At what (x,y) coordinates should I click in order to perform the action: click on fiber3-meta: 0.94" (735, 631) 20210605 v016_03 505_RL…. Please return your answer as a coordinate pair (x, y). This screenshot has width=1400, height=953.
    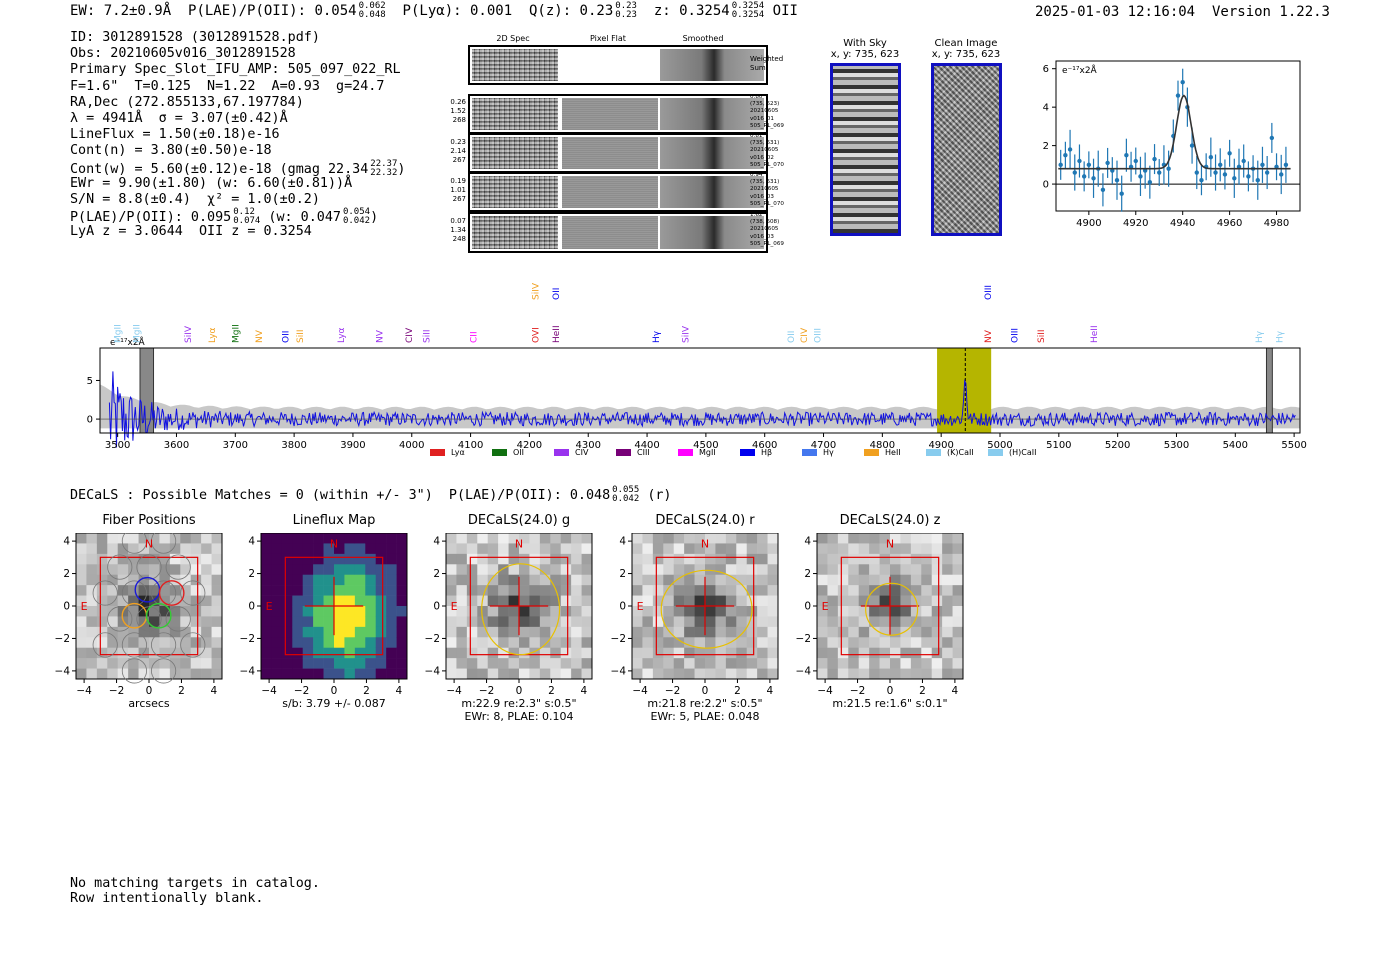
    Looking at the image, I should click on (767, 189).